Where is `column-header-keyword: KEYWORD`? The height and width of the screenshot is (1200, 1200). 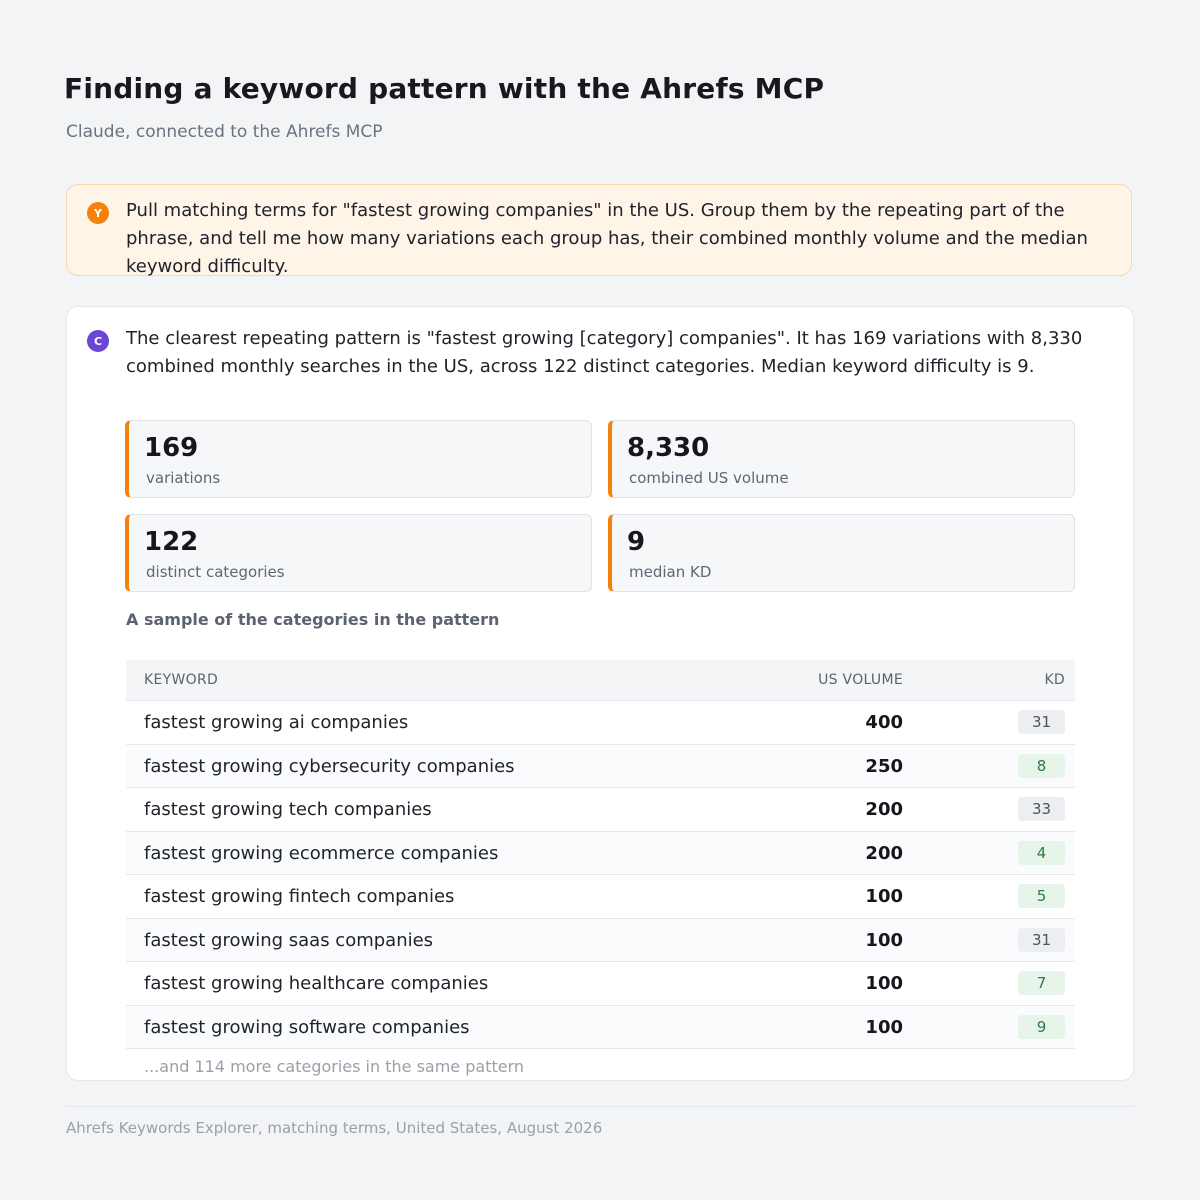 column-header-keyword: KEYWORD is located at coordinates (181, 680).